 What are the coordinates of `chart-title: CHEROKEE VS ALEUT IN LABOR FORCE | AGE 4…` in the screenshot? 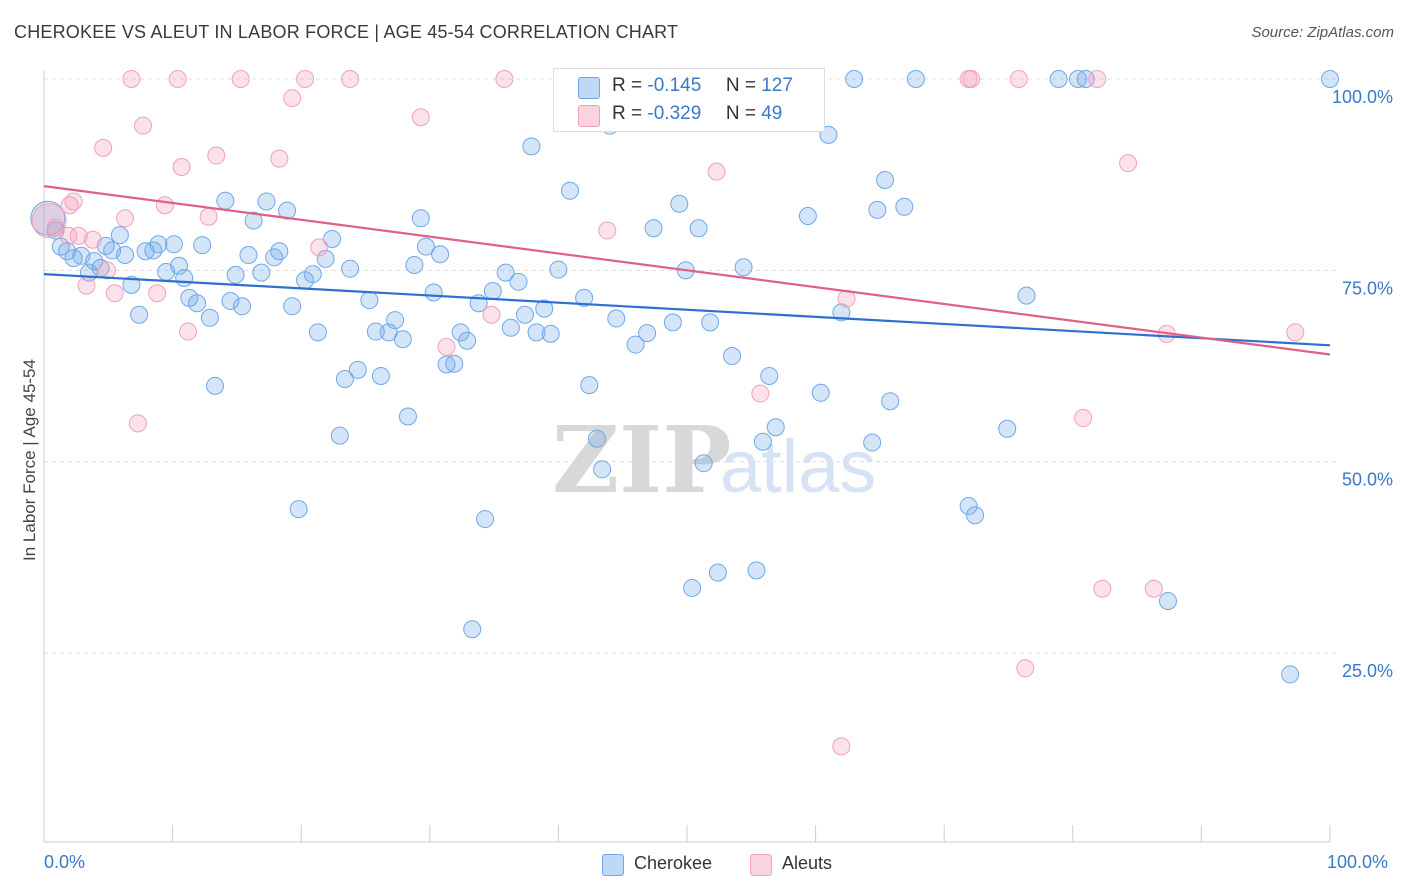 It's located at (346, 32).